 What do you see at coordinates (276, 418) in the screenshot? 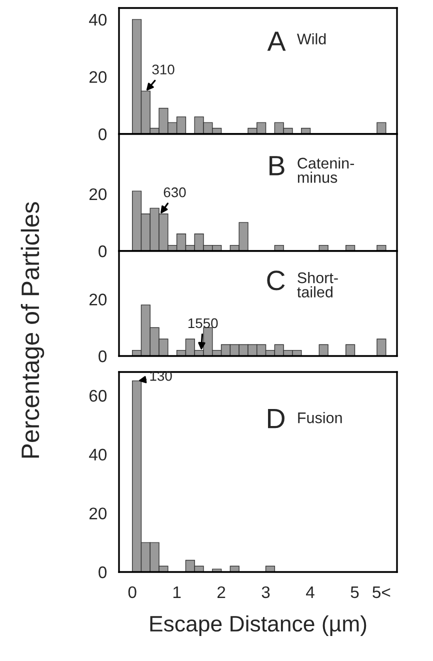
I see `text: D` at bounding box center [276, 418].